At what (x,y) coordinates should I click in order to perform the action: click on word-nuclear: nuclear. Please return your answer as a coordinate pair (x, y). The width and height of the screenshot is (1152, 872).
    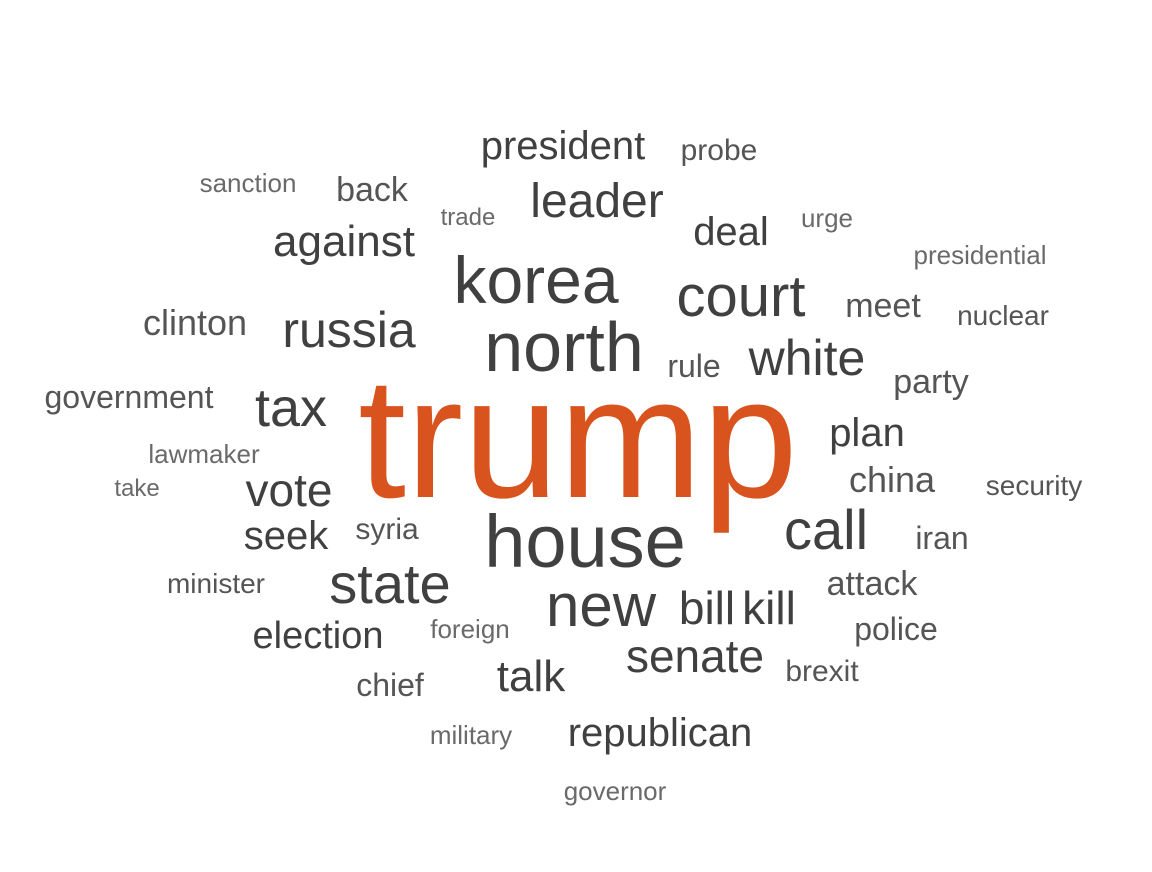
    Looking at the image, I should click on (1003, 315).